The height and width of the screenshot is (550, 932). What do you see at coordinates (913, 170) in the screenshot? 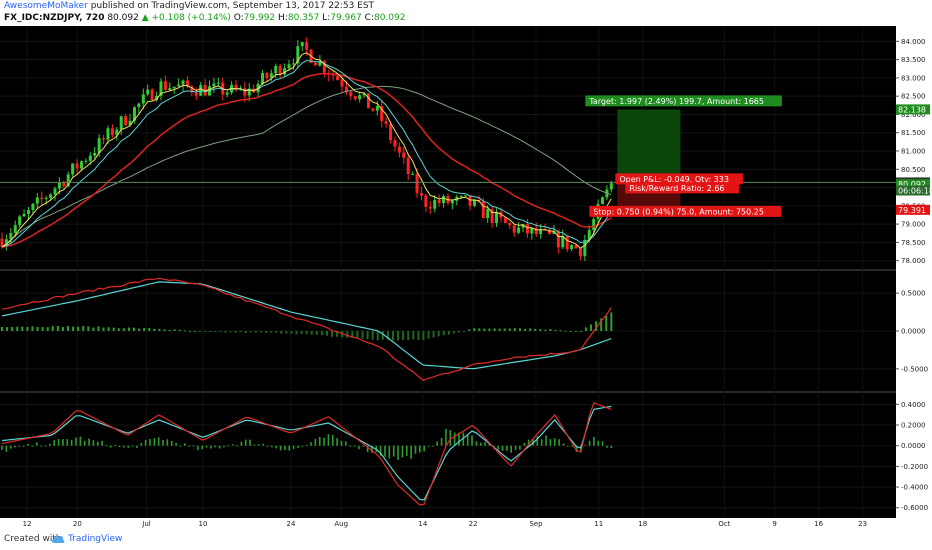
I see `price-axis-tick-label: 80.500` at bounding box center [913, 170].